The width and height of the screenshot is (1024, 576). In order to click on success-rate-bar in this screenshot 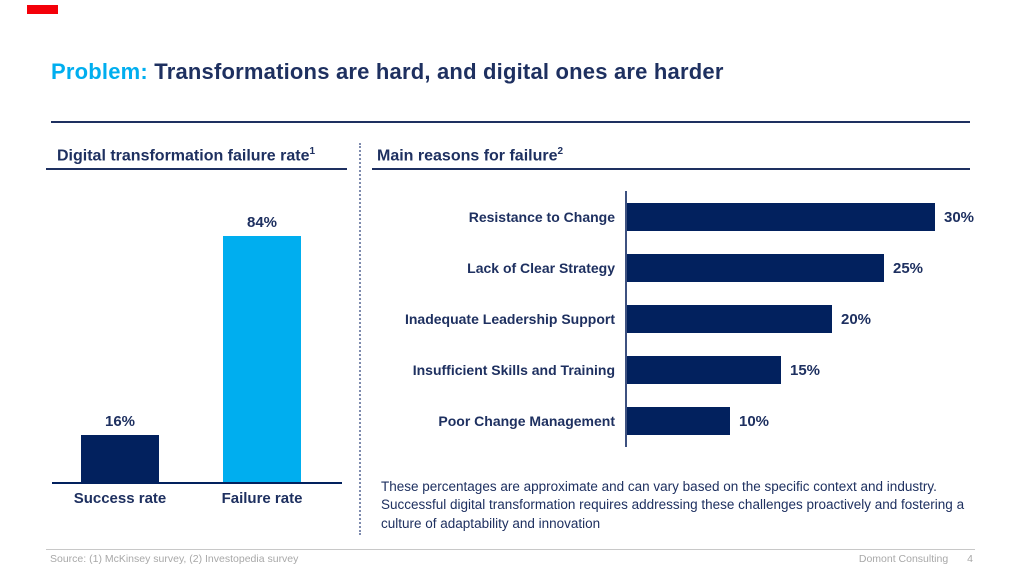, I will do `click(120, 458)`.